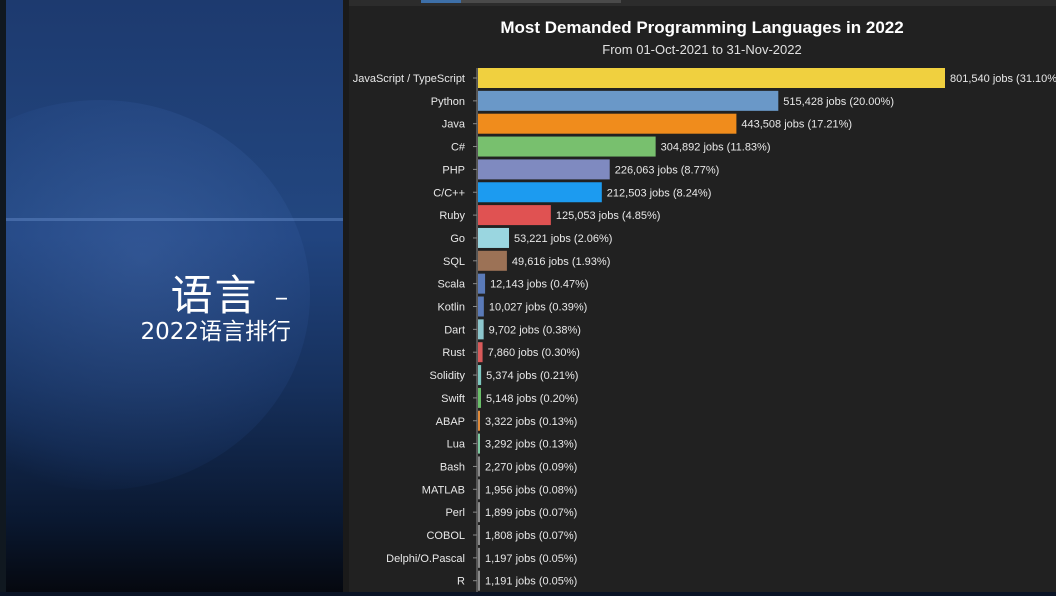 The width and height of the screenshot is (1056, 596). Describe the element at coordinates (452, 467) in the screenshot. I see `category-label: Bash` at that location.